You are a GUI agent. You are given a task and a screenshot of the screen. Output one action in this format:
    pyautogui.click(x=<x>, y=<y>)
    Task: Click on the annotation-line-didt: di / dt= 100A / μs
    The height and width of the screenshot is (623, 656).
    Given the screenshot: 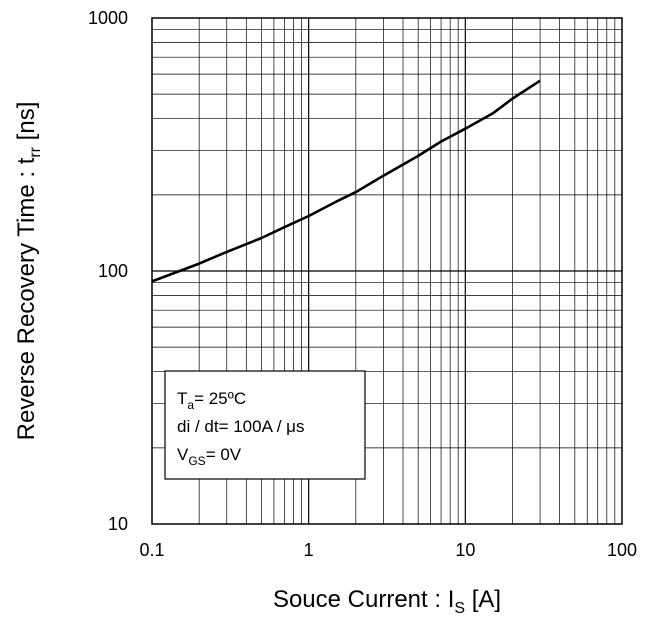 What is the action you would take?
    pyautogui.click(x=240, y=426)
    